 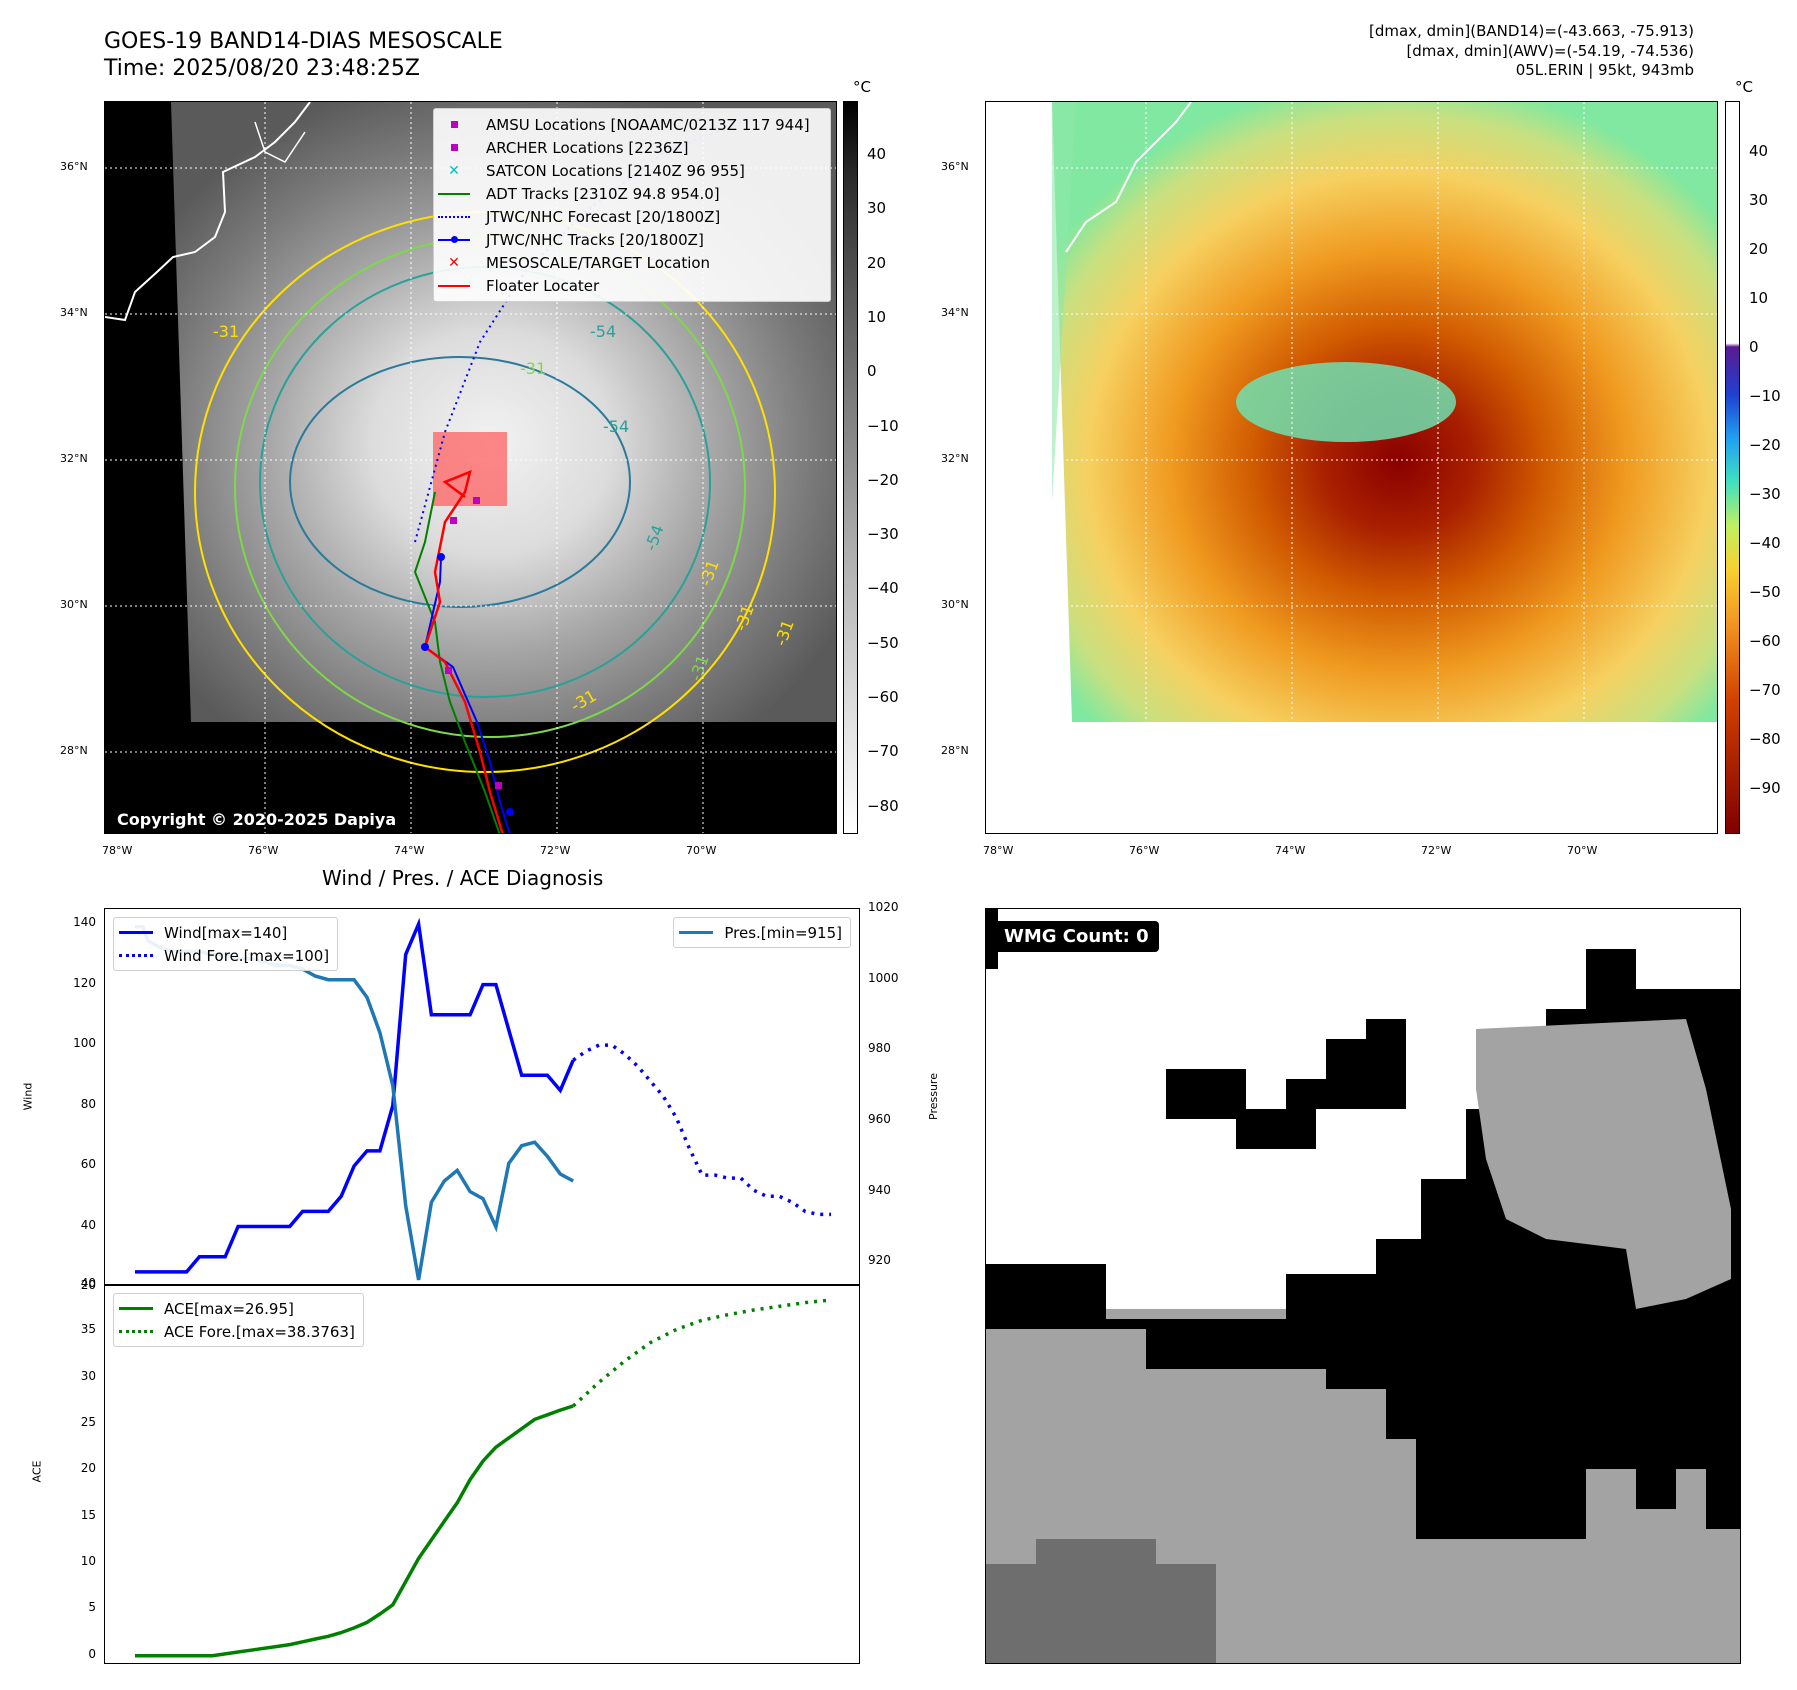 What do you see at coordinates (88, 1224) in the screenshot?
I see `wind-tick: 40` at bounding box center [88, 1224].